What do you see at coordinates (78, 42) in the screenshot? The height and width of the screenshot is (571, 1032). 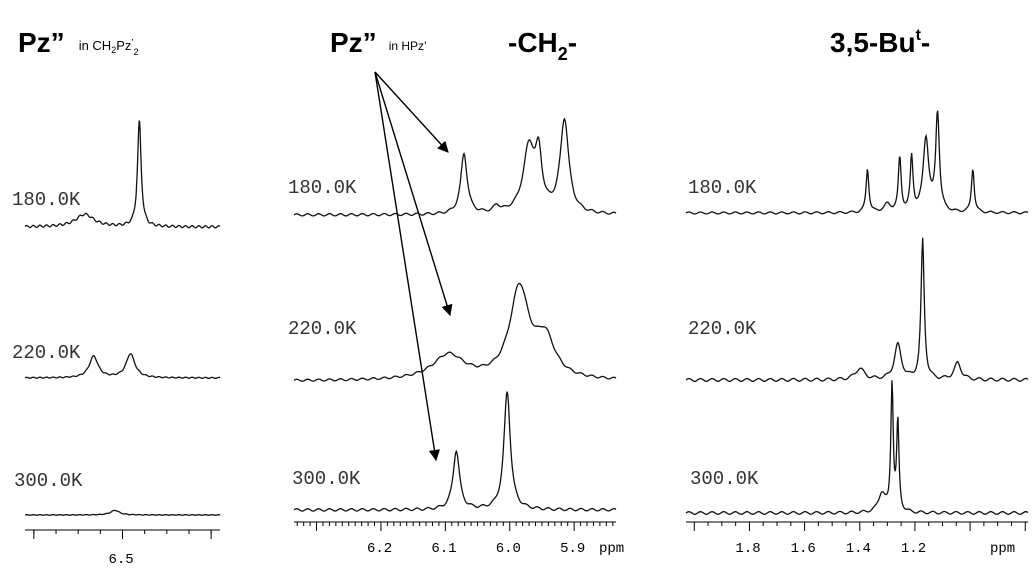 I see `panel1-title: Pz” in CH2Pz’2` at bounding box center [78, 42].